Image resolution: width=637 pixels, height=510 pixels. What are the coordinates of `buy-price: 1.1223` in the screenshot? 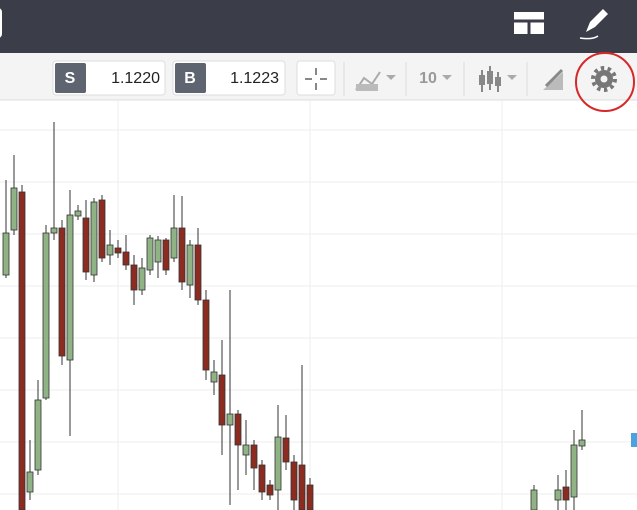 It's located at (254, 78).